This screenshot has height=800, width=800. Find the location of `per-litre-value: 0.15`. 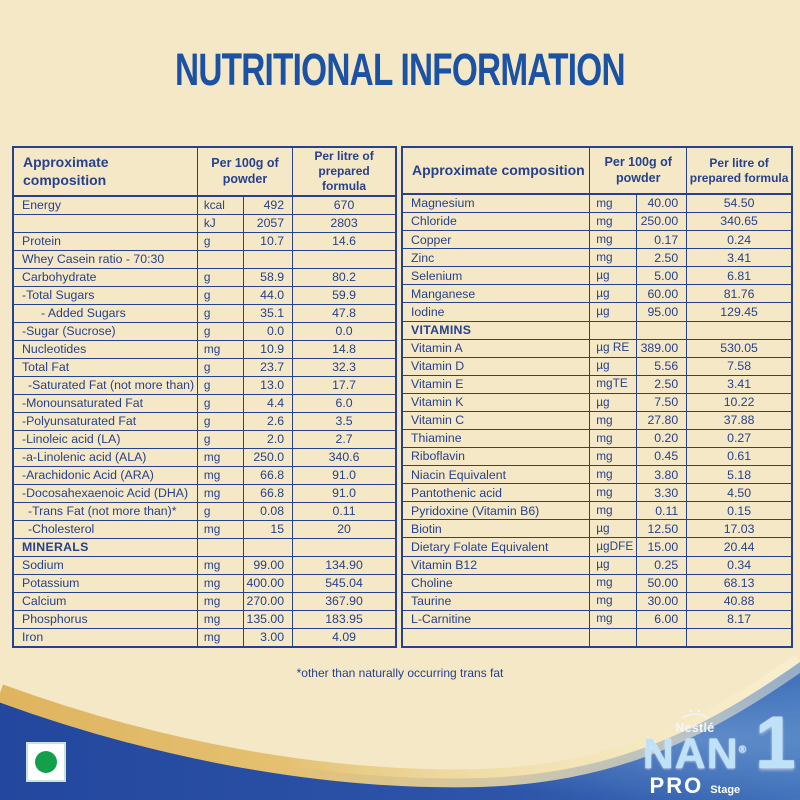

per-litre-value: 0.15 is located at coordinates (738, 511).